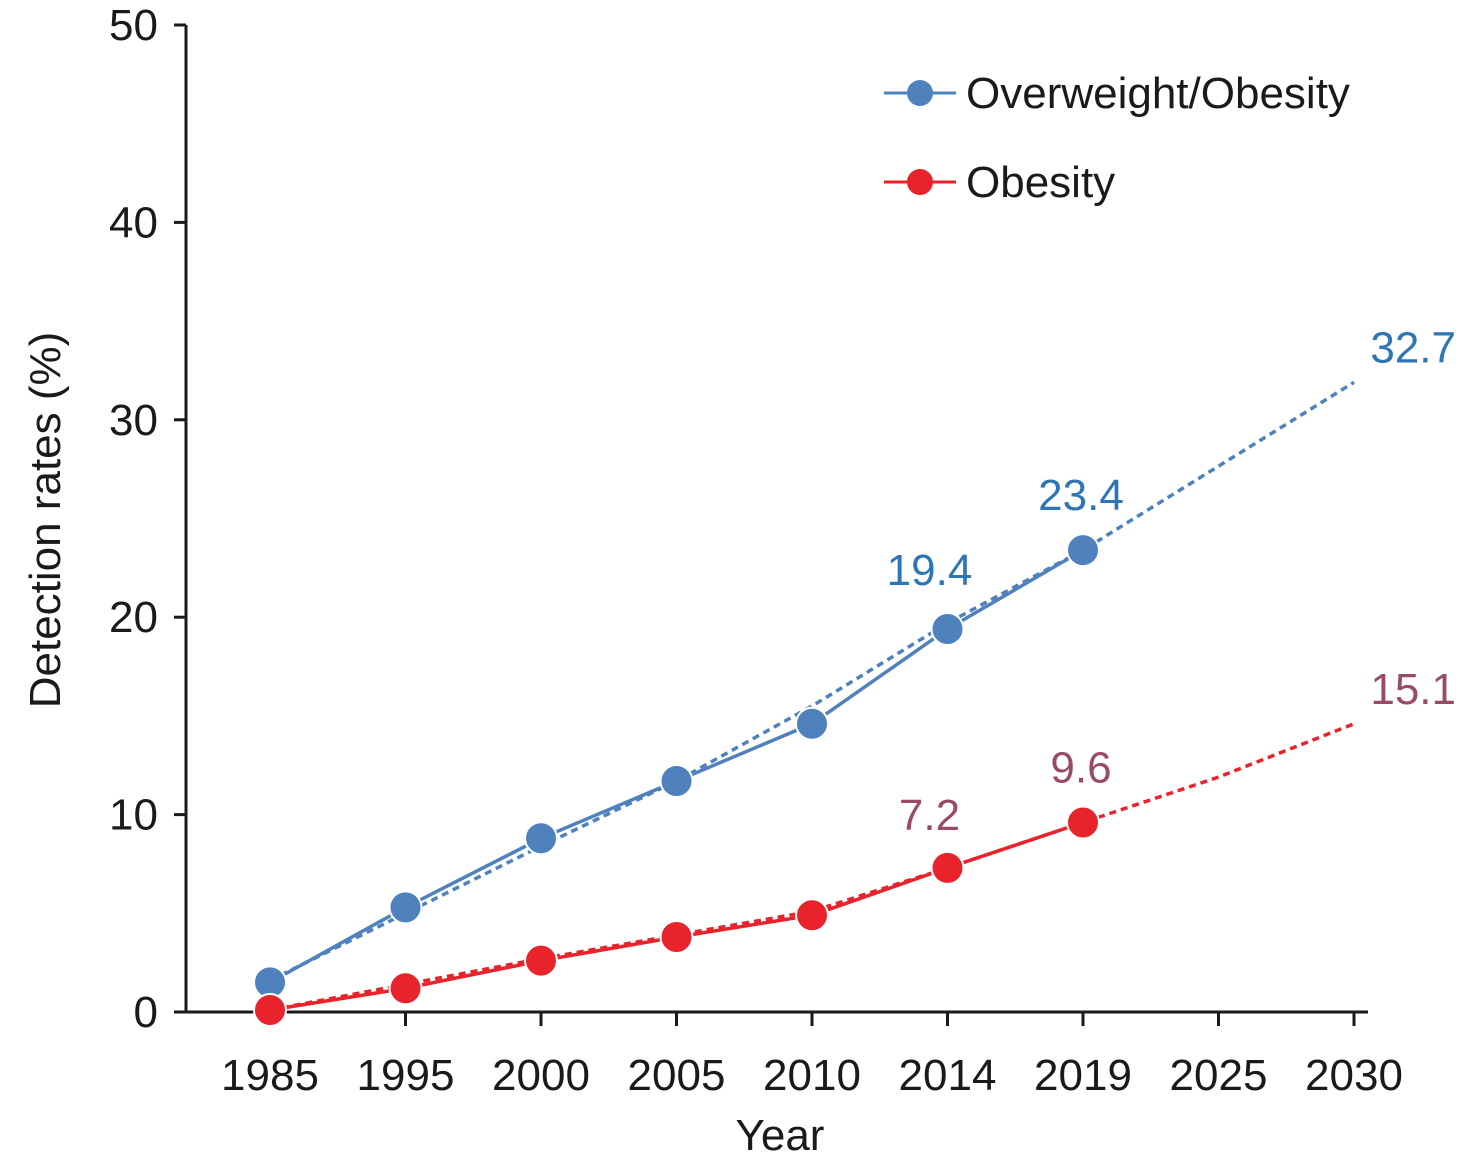 The image size is (1476, 1170). Describe the element at coordinates (780, 1135) in the screenshot. I see `x-axis-title: Year` at that location.